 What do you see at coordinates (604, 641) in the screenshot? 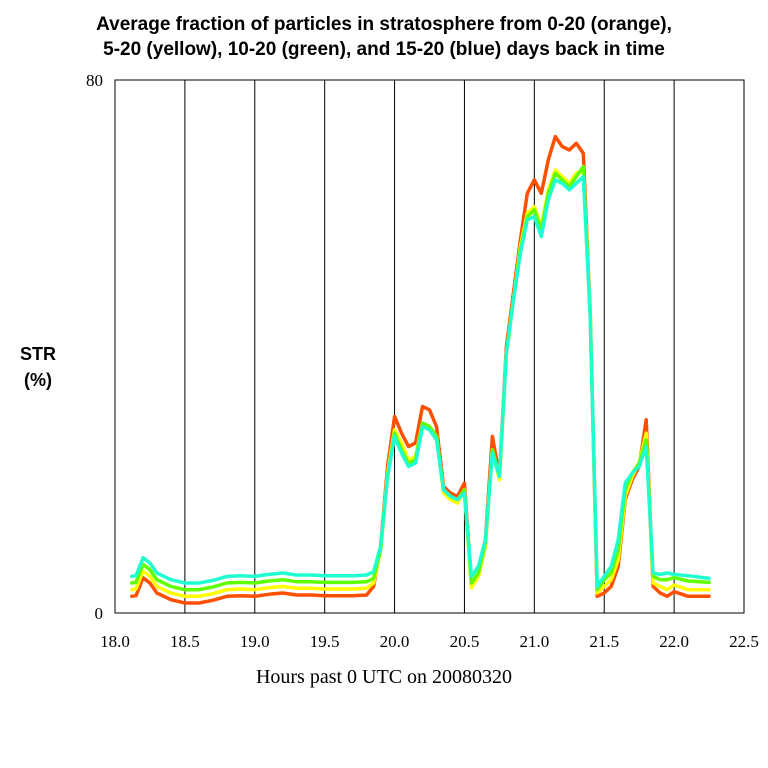
I see `x-tick-label-7: 21.5` at bounding box center [604, 641].